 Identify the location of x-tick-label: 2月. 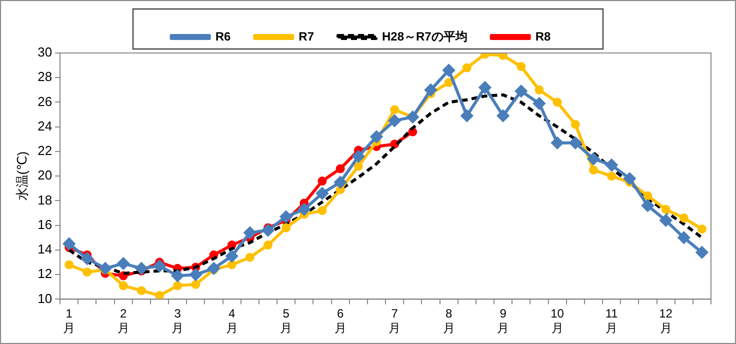
(123, 321).